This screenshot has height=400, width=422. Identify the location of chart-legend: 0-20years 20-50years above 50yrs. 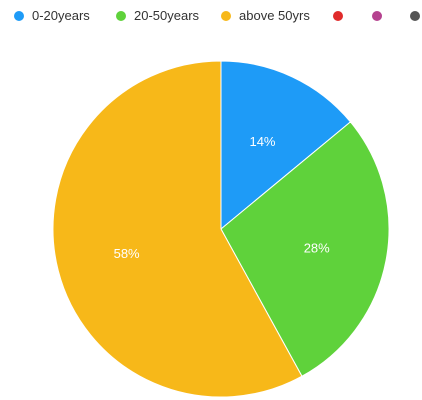
(211, 17).